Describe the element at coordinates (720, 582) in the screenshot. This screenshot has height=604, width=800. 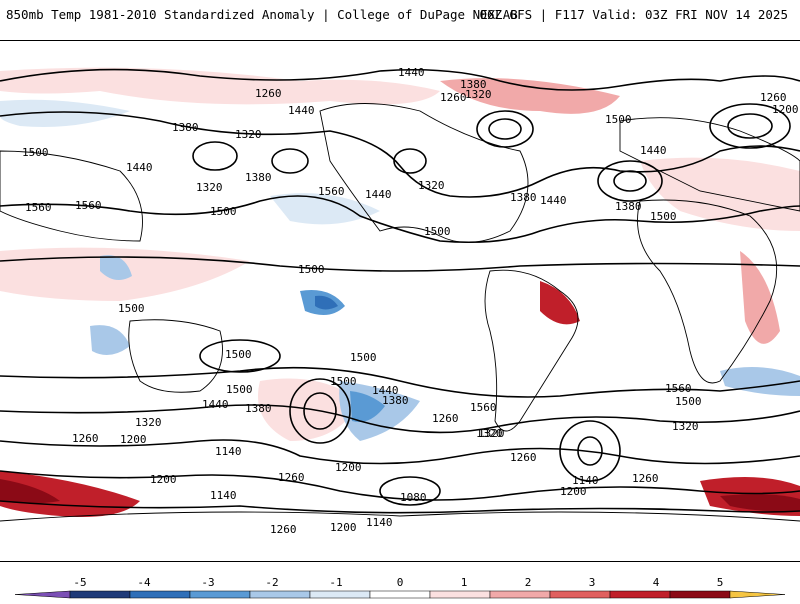
I see `colorbar-tick-label: 5` at that location.